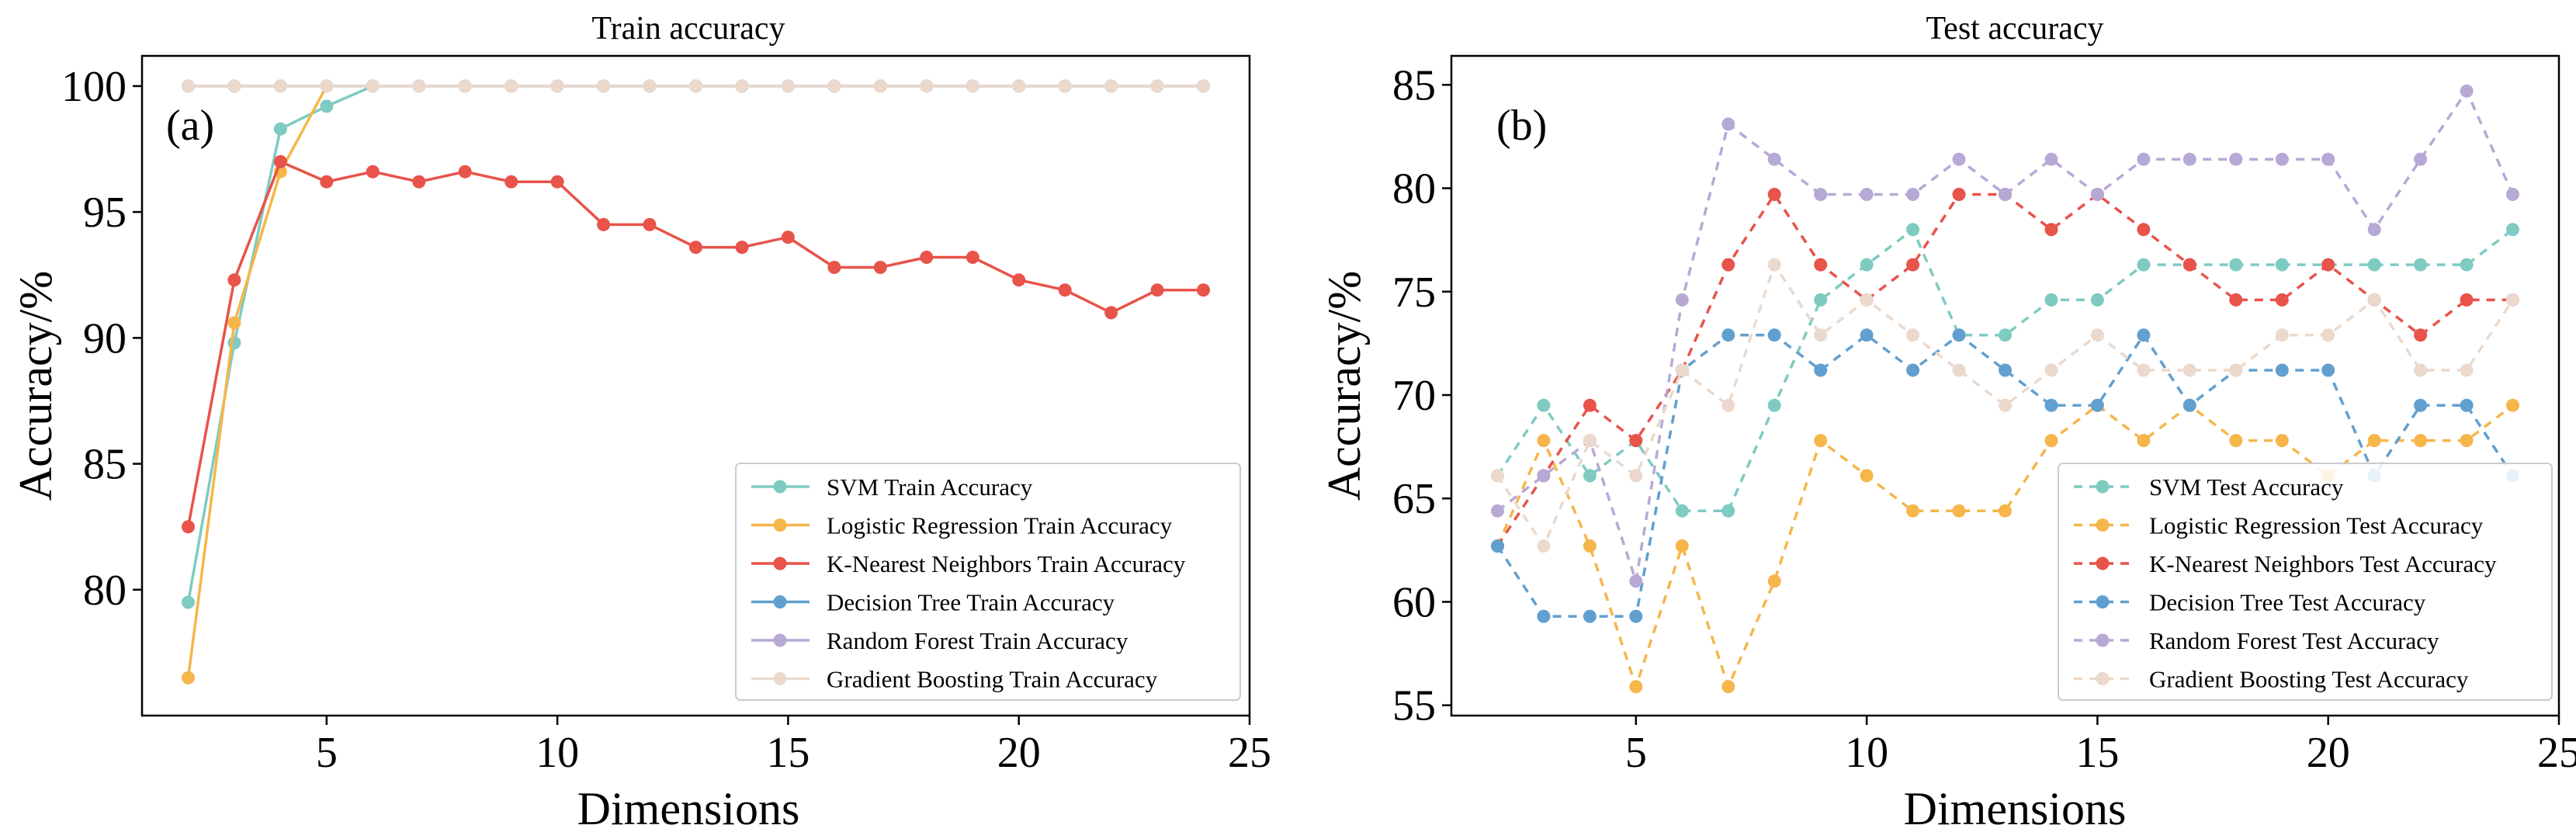  What do you see at coordinates (1000, 525) in the screenshot?
I see `panel-a-legend-label: Logistic Regression Train Accuracy` at bounding box center [1000, 525].